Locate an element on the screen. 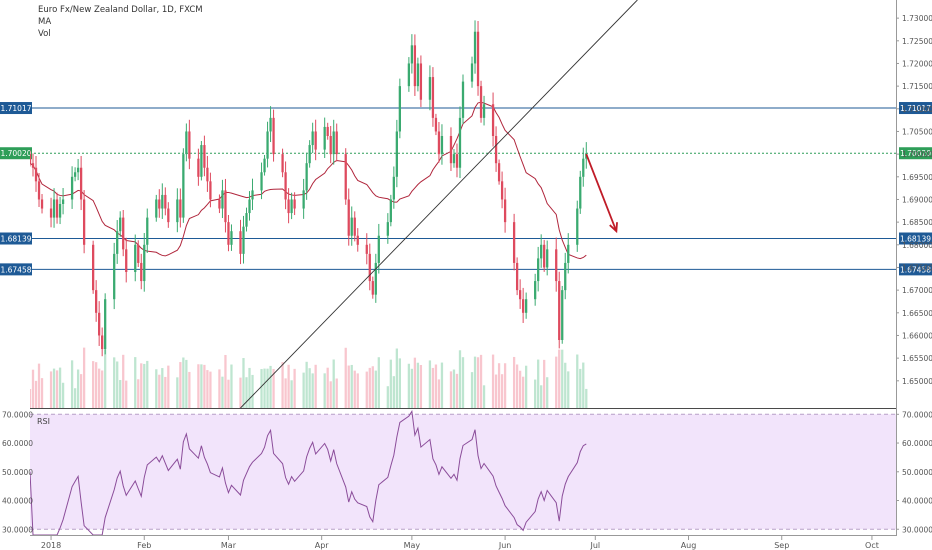  price-tick-label: 1.67500 is located at coordinates (917, 267).